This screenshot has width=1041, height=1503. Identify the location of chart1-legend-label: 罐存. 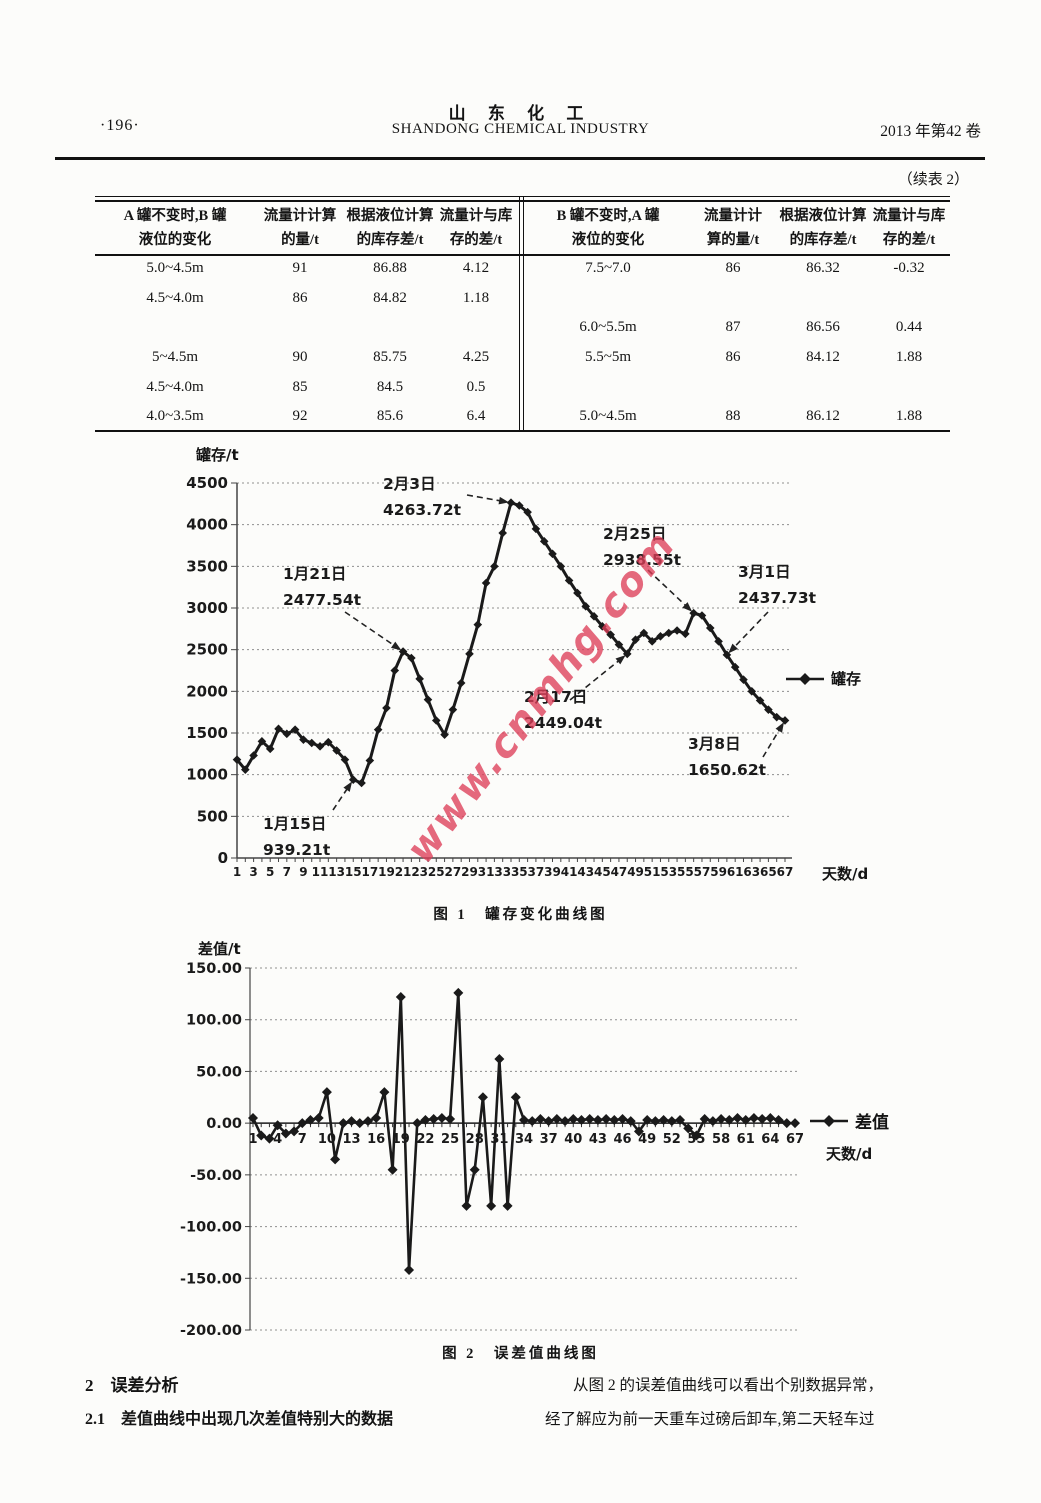
(846, 679).